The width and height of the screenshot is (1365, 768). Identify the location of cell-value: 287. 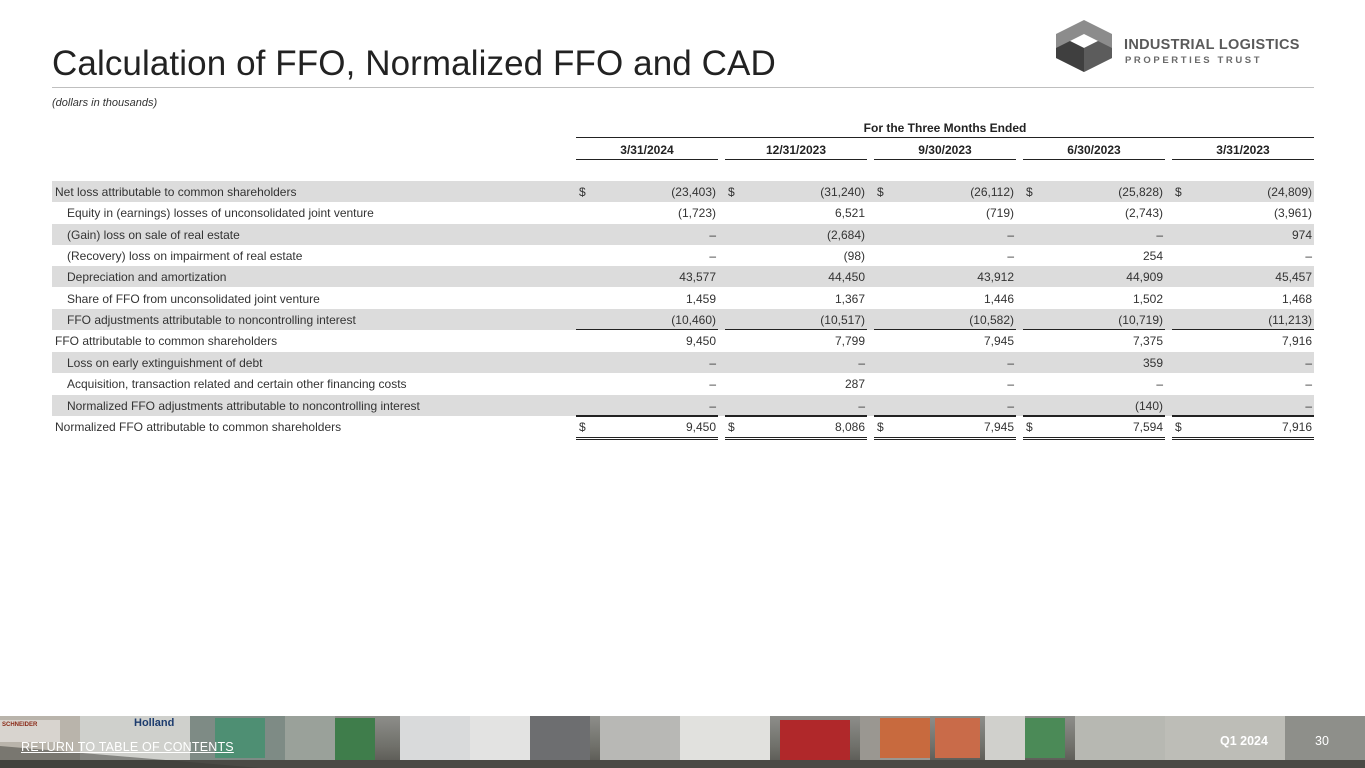
(854, 384).